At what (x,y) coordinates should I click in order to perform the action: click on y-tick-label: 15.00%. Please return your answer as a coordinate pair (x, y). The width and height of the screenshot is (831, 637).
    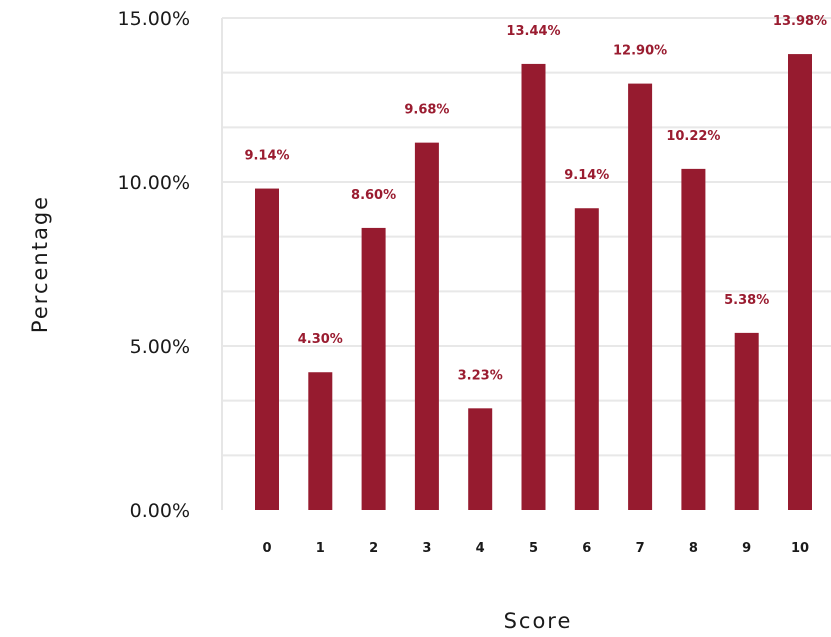
    Looking at the image, I should click on (154, 19).